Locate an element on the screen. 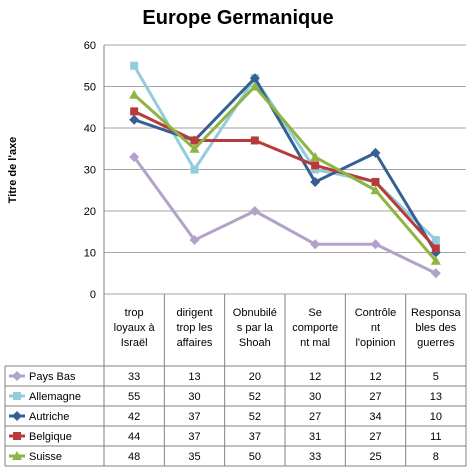  category-label: trop loyaux à Israël is located at coordinates (135, 328).